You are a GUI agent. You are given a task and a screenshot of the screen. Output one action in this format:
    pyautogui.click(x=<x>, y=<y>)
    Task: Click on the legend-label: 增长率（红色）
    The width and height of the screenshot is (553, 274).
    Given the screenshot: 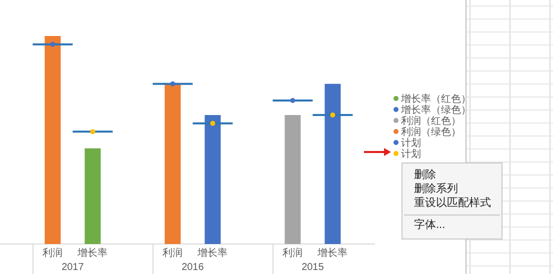 What is the action you would take?
    pyautogui.click(x=435, y=99)
    